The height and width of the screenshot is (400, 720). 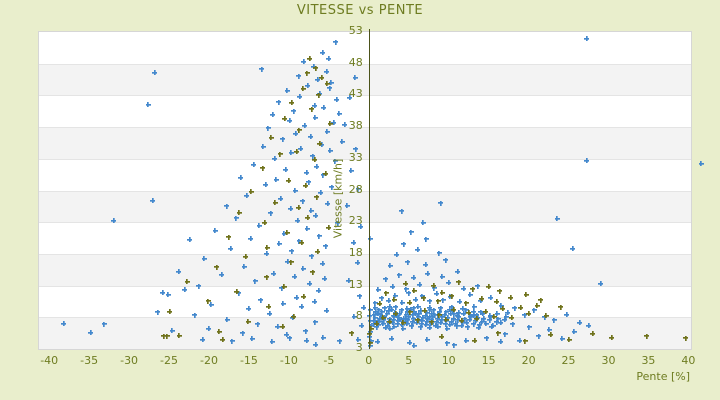 I want to click on x-tick-label: -15, so click(x=248, y=360).